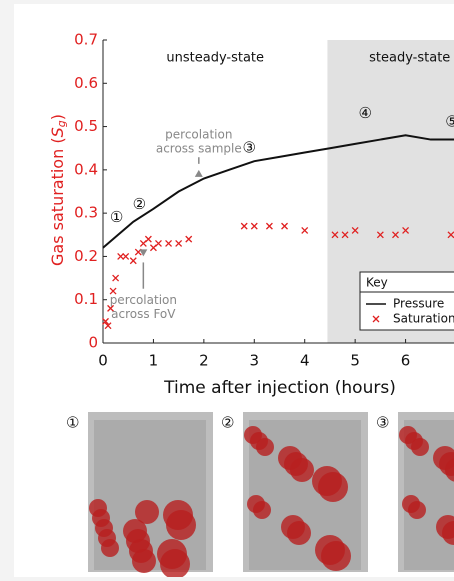 The height and width of the screenshot is (581, 454). What do you see at coordinates (86, 40) in the screenshot?
I see `y-tick-label: 0.7` at bounding box center [86, 40].